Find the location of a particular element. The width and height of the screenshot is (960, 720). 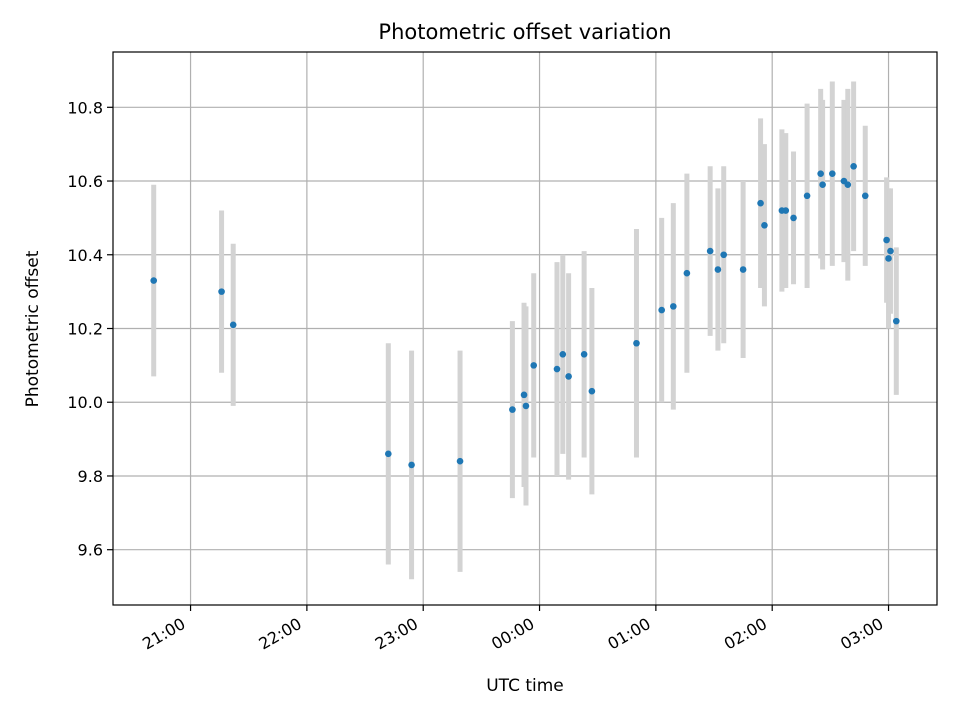

y-tick-label: 9.6 is located at coordinates (90, 550).